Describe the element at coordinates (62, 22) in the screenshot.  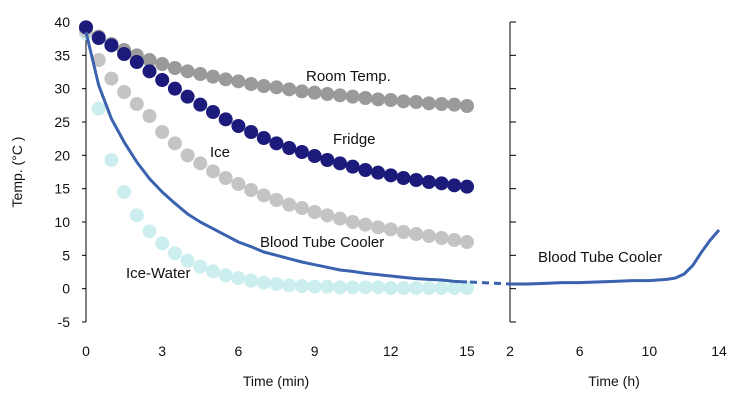
I see `y-tick-label: 40` at that location.